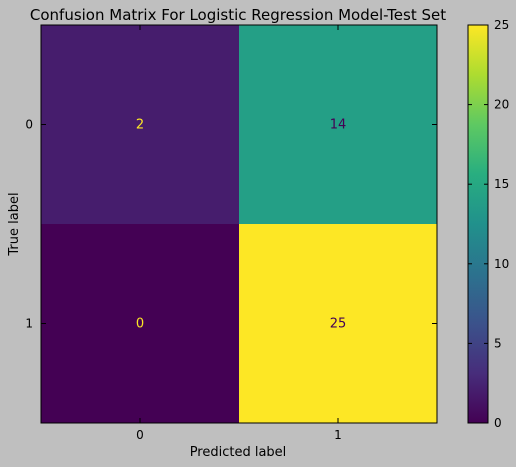 This screenshot has width=516, height=467. Describe the element at coordinates (501, 184) in the screenshot. I see `colorbar-tick-label: 15` at that location.